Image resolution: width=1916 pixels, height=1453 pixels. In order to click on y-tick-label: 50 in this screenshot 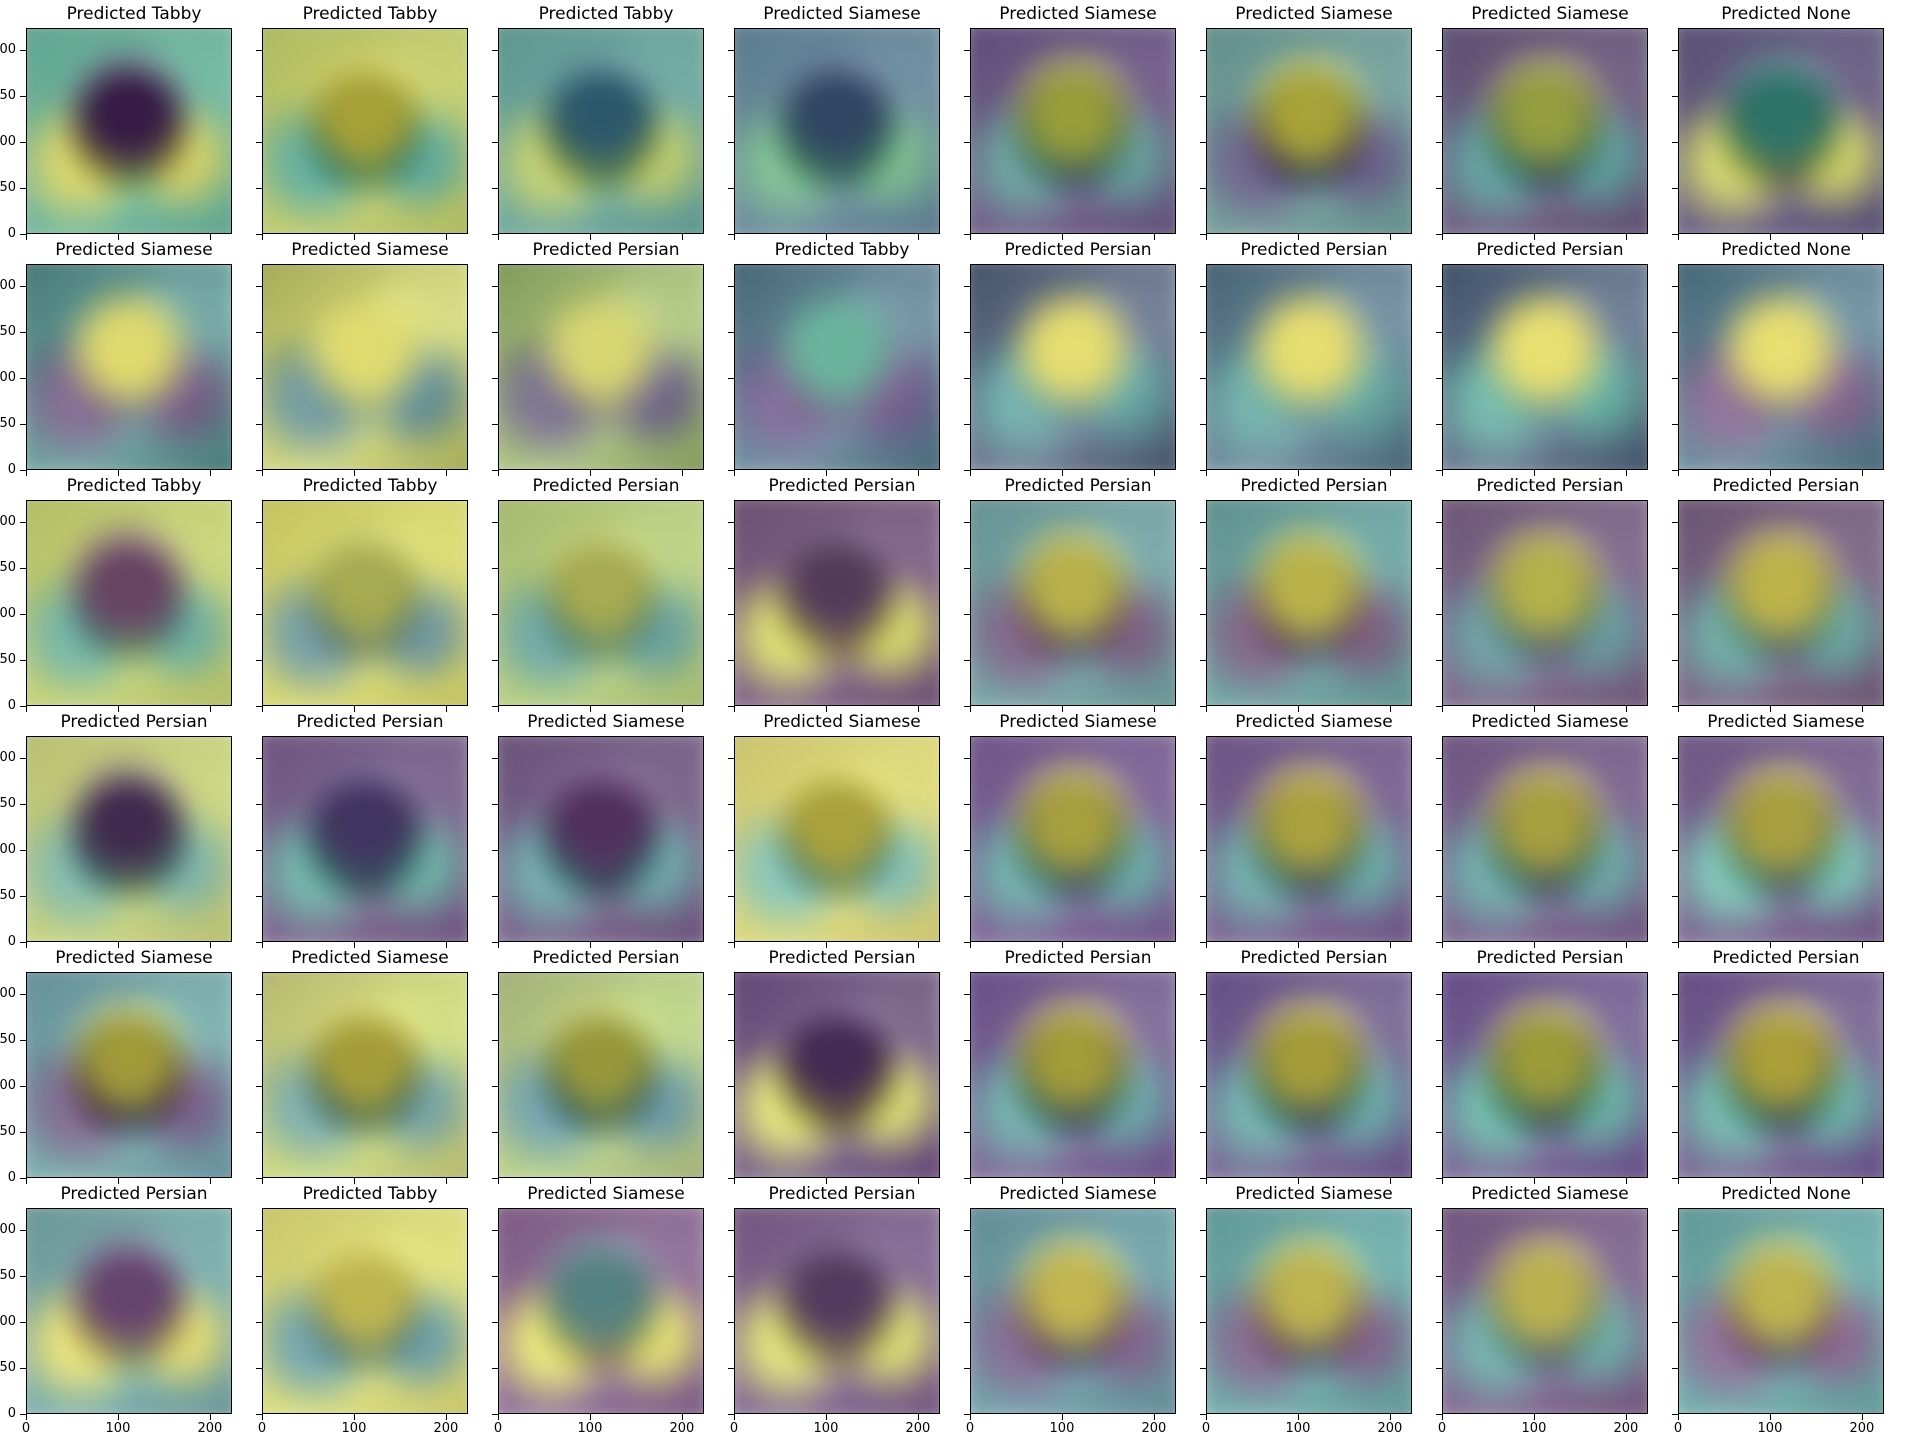, I will do `click(8, 188)`.